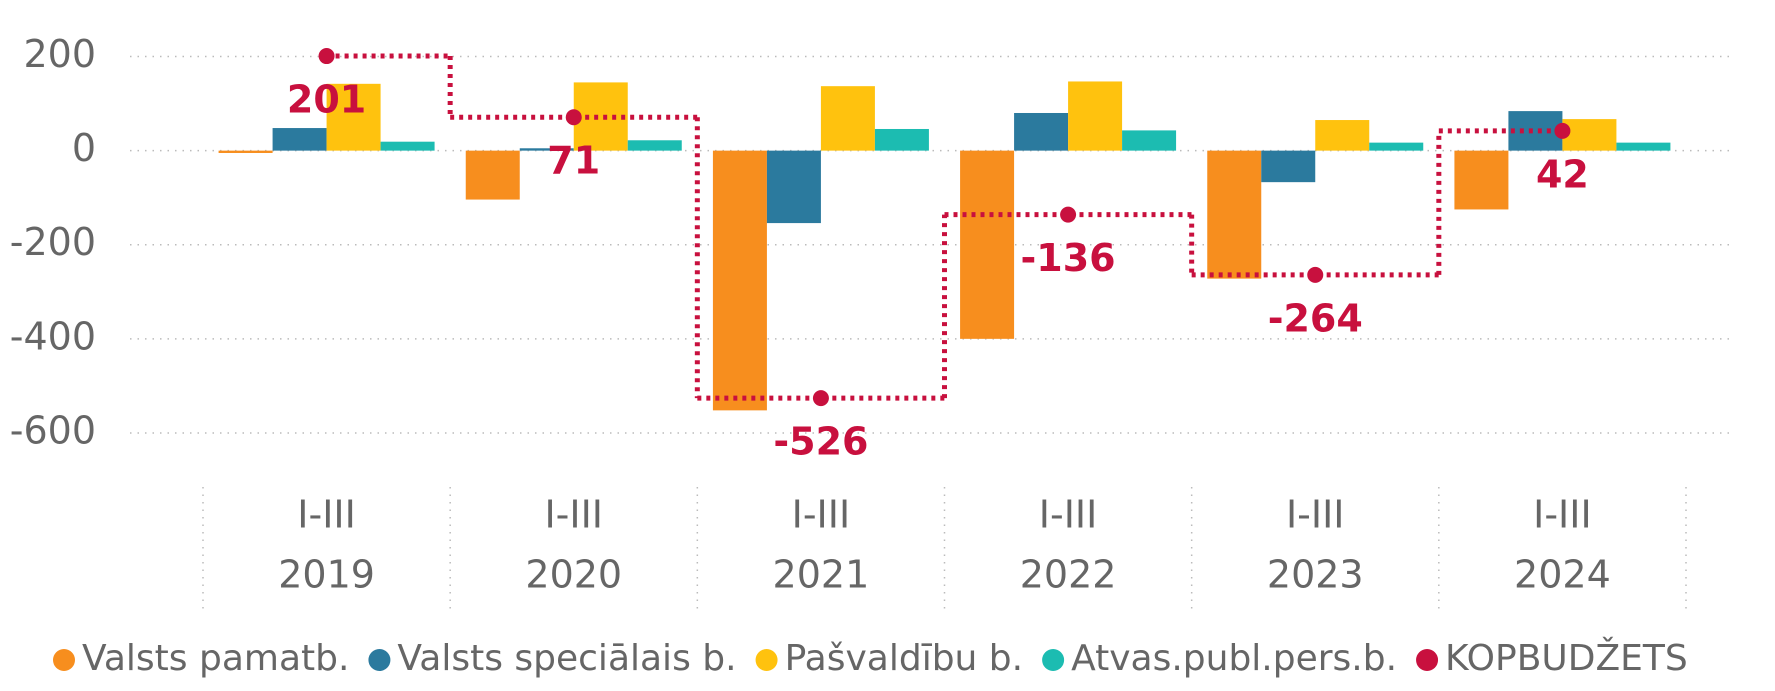  What do you see at coordinates (1068, 258) in the screenshot?
I see `data-label: -136` at bounding box center [1068, 258].